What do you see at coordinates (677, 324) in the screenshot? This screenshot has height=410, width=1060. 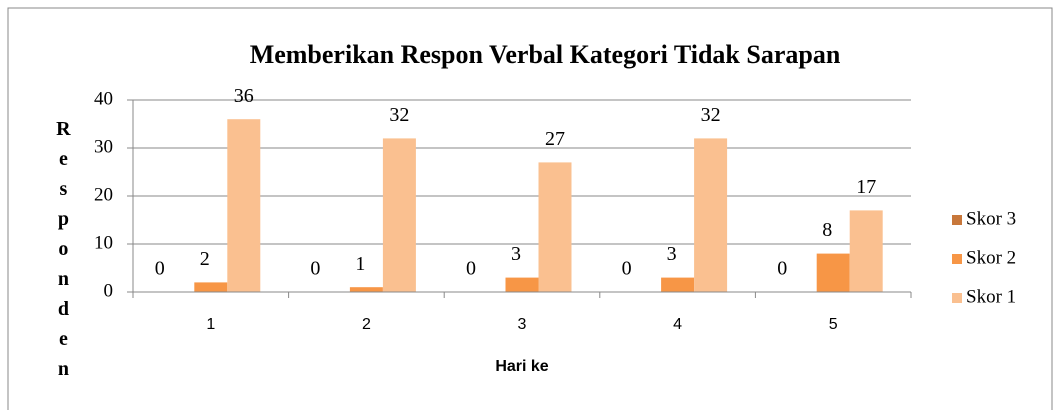 I see `x-tick-label: 4` at bounding box center [677, 324].